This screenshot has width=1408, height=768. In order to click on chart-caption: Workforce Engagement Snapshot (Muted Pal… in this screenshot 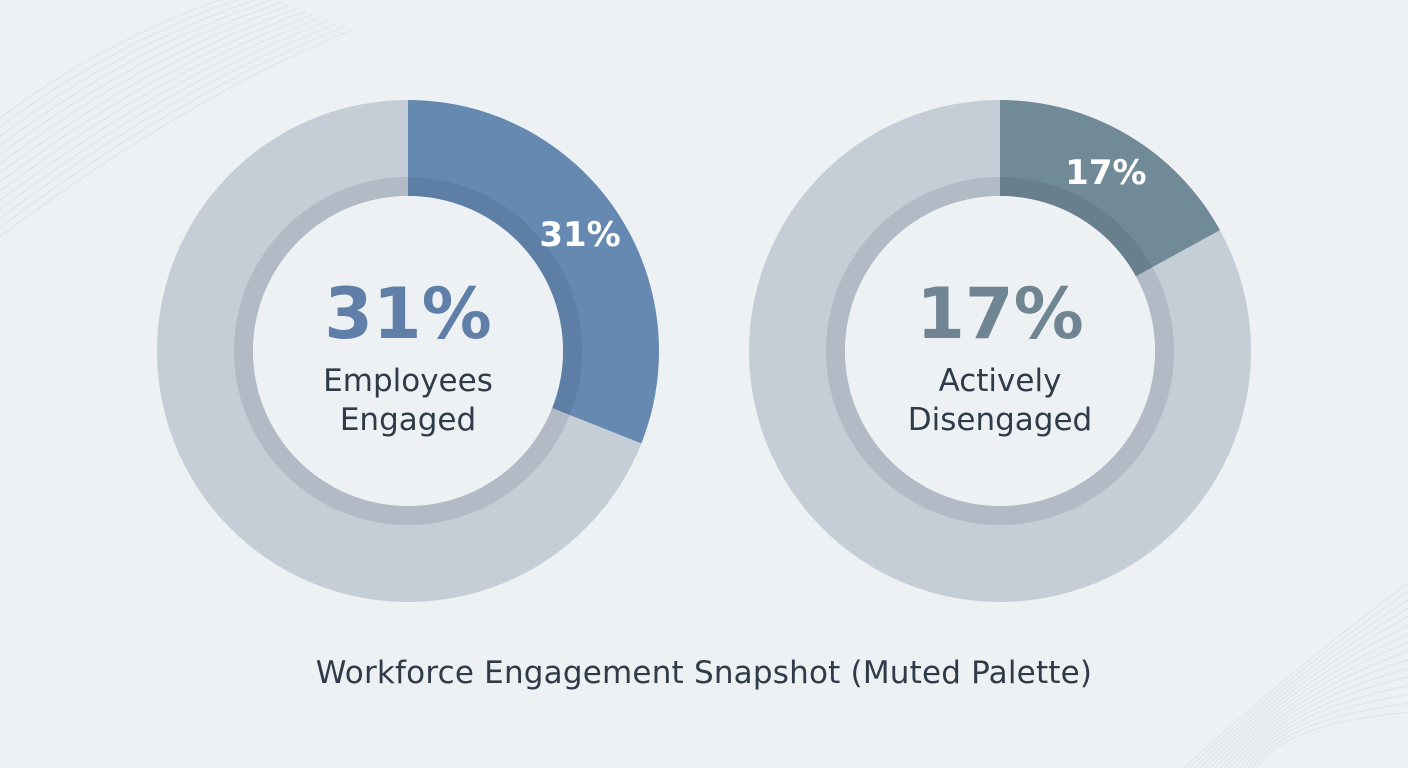, I will do `click(704, 673)`.